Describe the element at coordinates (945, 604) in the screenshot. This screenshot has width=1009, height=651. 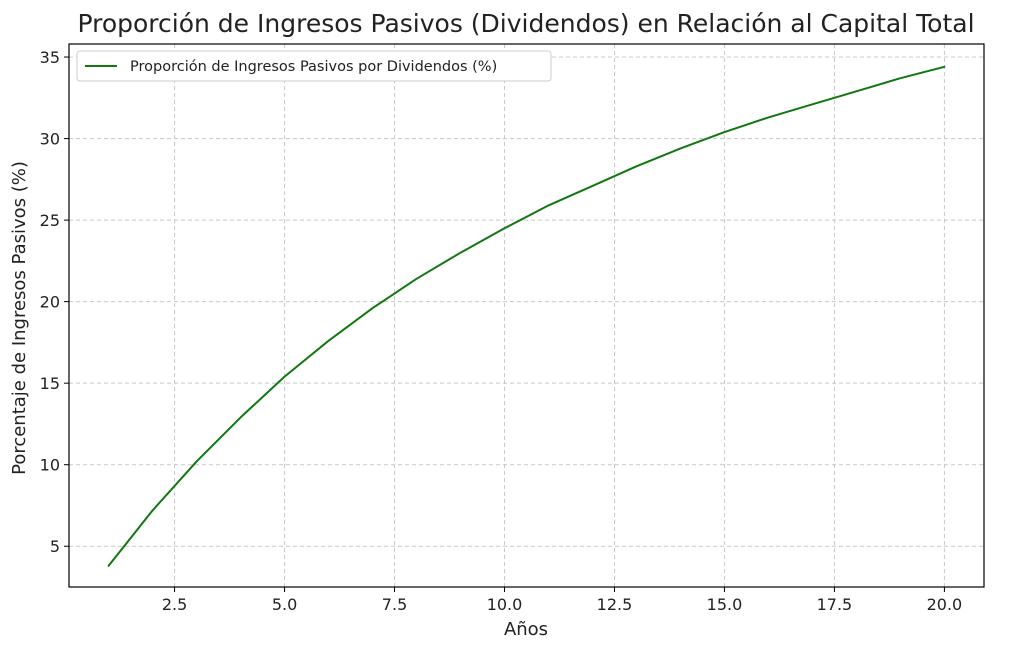
I see `x-tick-label: 20.0` at that location.